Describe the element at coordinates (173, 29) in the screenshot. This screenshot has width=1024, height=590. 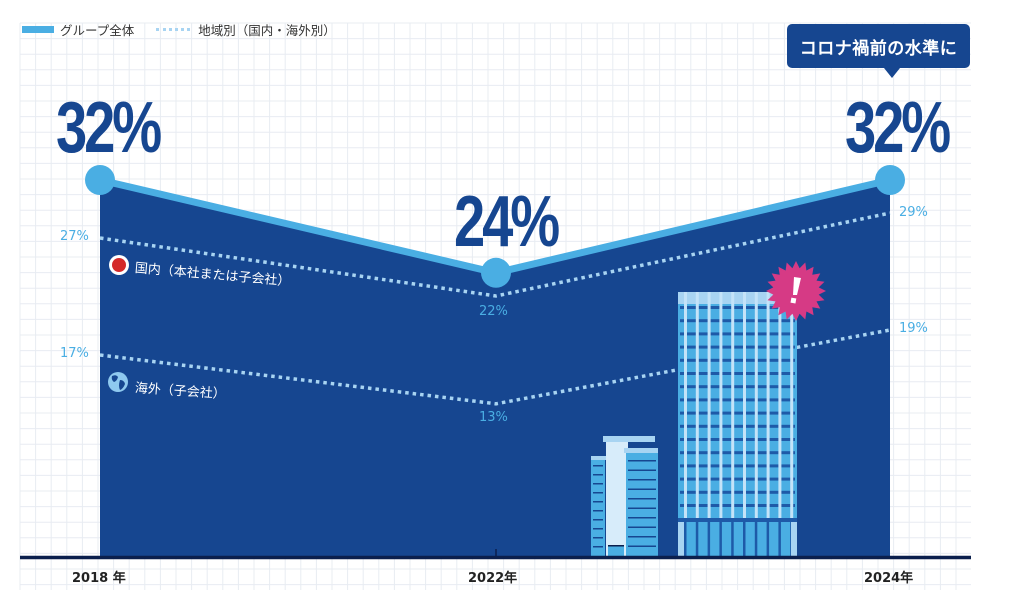
I see `legend-dotted-swatch` at that location.